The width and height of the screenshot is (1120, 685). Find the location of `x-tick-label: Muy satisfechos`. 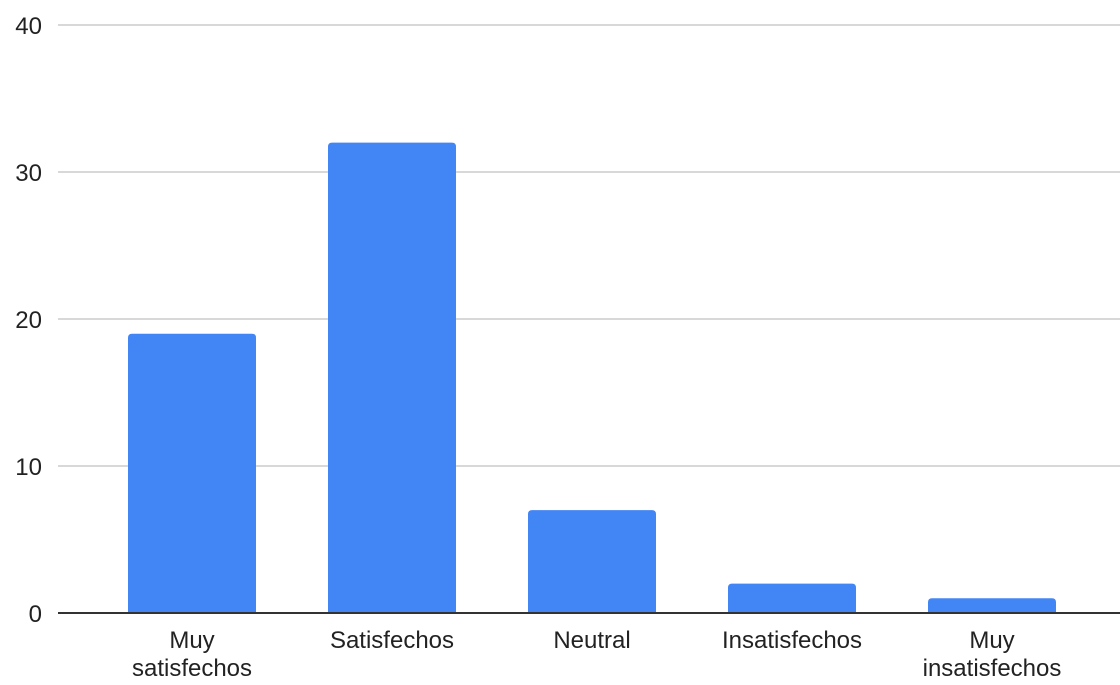

x-tick-label: Muy satisfechos is located at coordinates (192, 653).